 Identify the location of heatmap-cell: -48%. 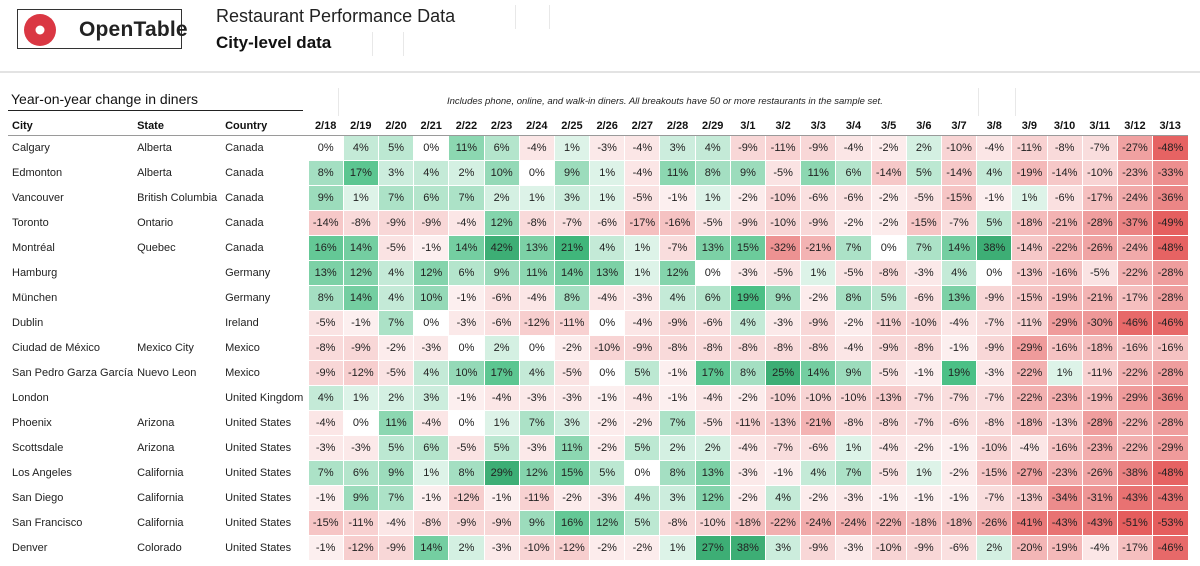
(1170, 148).